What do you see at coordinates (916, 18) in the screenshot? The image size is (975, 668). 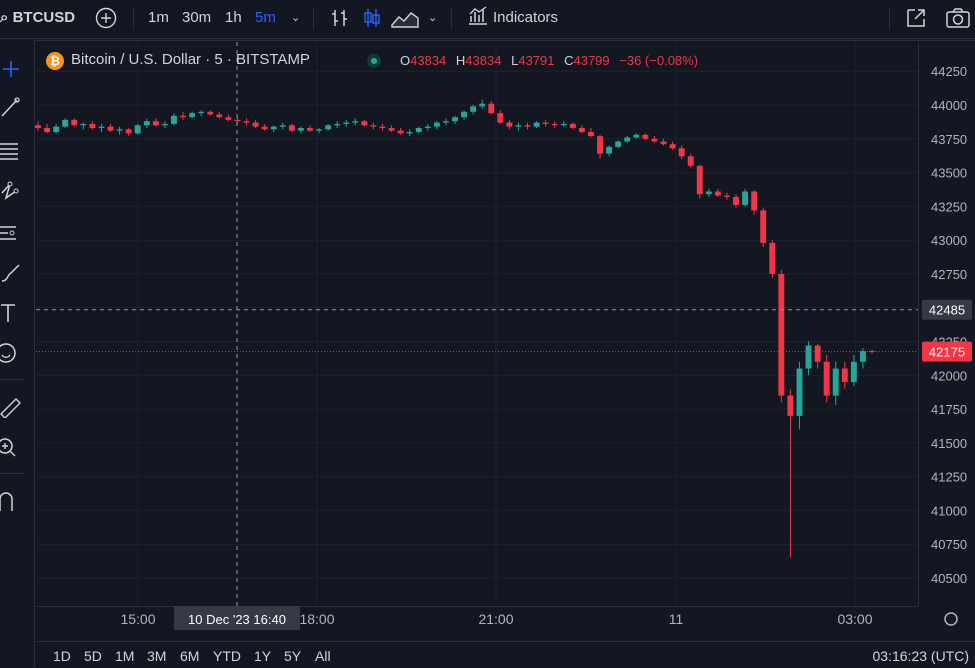 I see `fullscreen-icon` at bounding box center [916, 18].